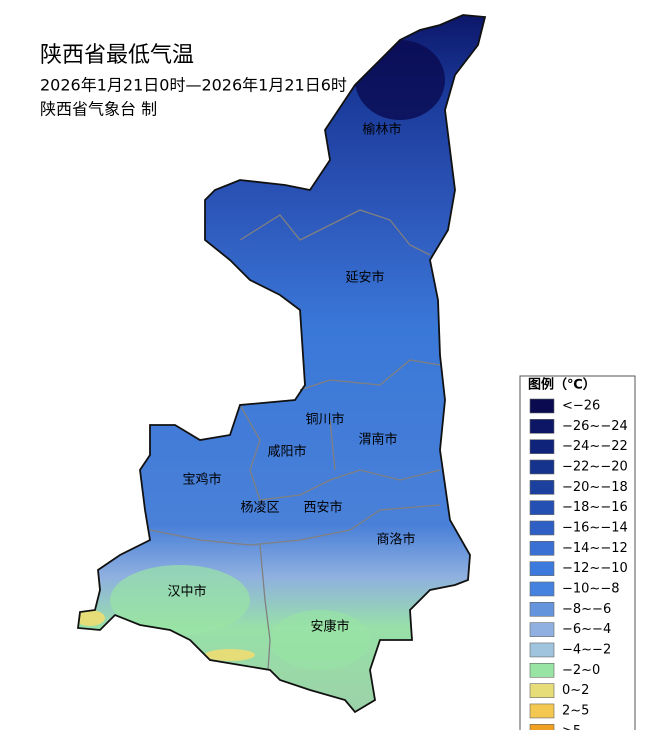 This screenshot has height=730, width=650. Describe the element at coordinates (322, 508) in the screenshot. I see `city-label: 西安市` at that location.